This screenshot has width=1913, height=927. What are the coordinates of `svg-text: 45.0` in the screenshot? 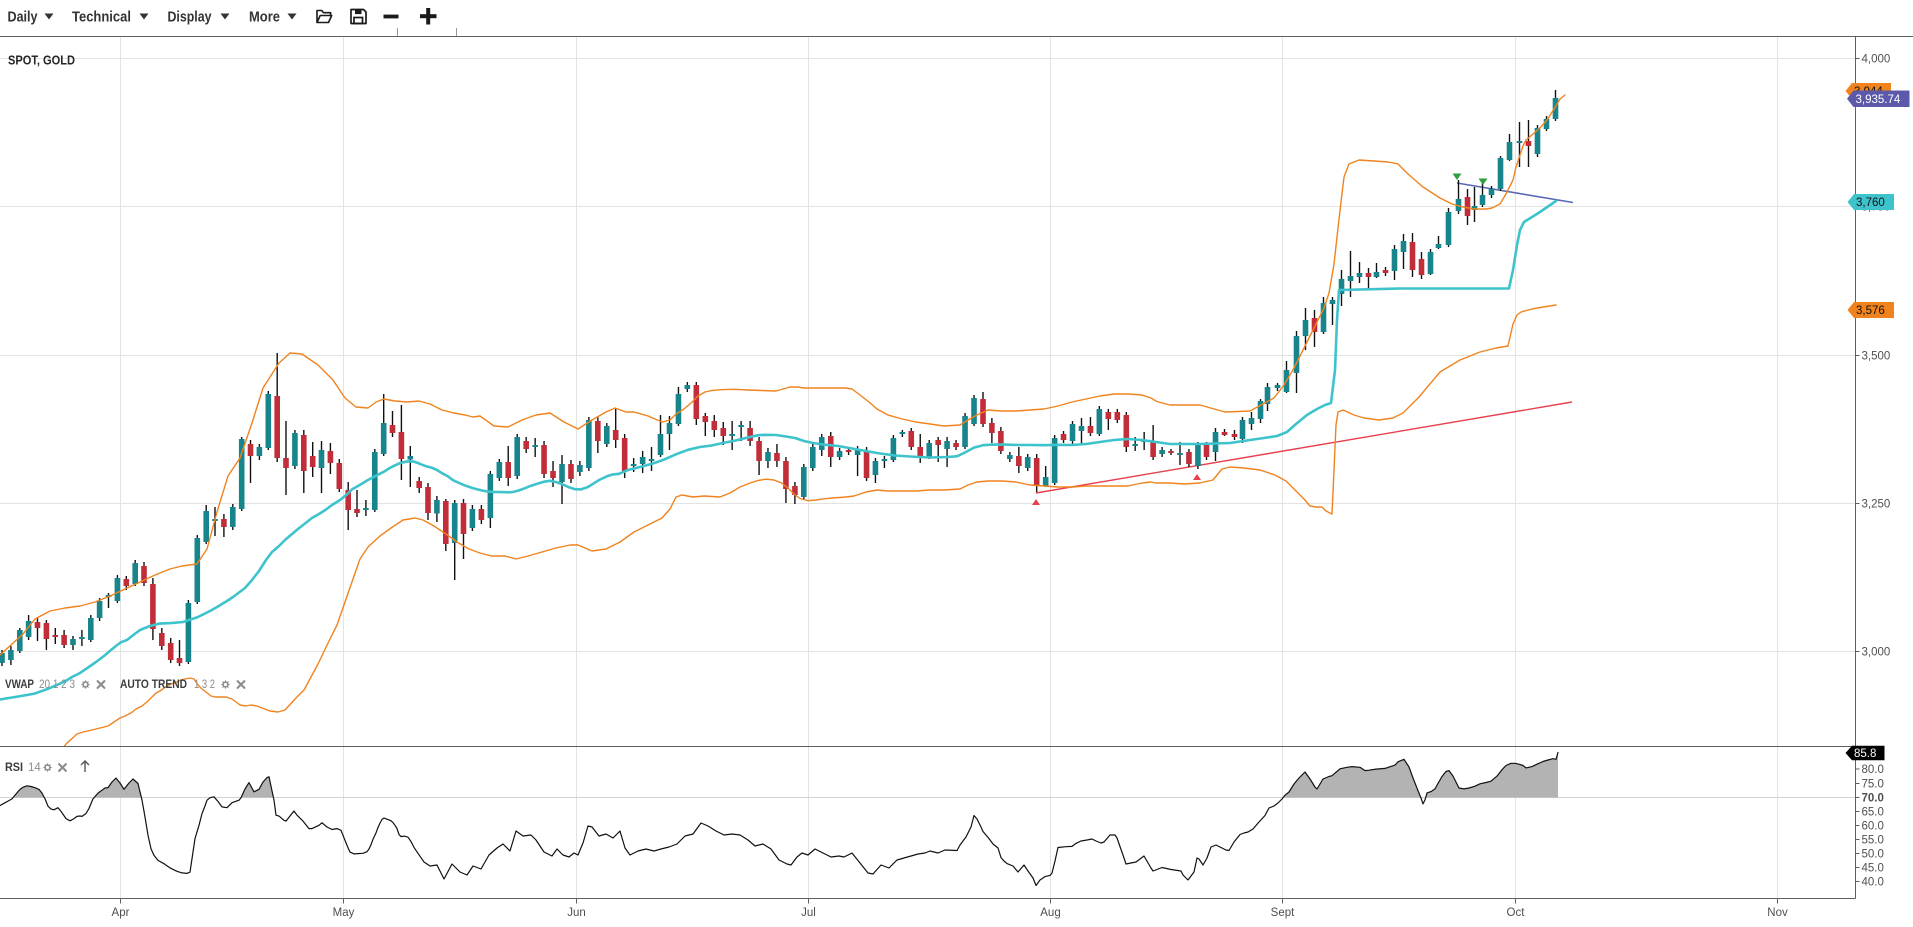 It's located at (1873, 869).